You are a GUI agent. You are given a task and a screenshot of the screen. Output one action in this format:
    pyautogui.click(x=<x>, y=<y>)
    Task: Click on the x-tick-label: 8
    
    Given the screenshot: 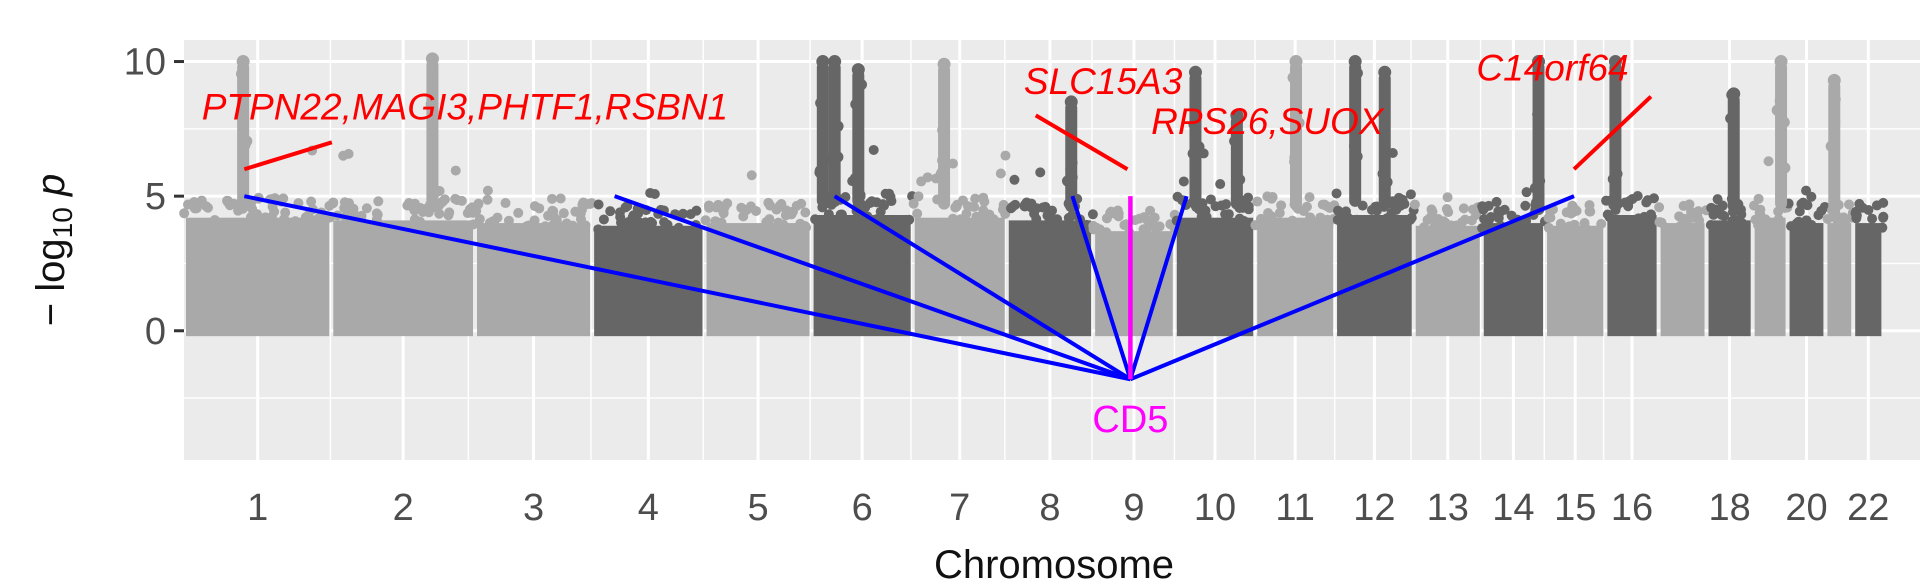 What is the action you would take?
    pyautogui.click(x=1049, y=508)
    